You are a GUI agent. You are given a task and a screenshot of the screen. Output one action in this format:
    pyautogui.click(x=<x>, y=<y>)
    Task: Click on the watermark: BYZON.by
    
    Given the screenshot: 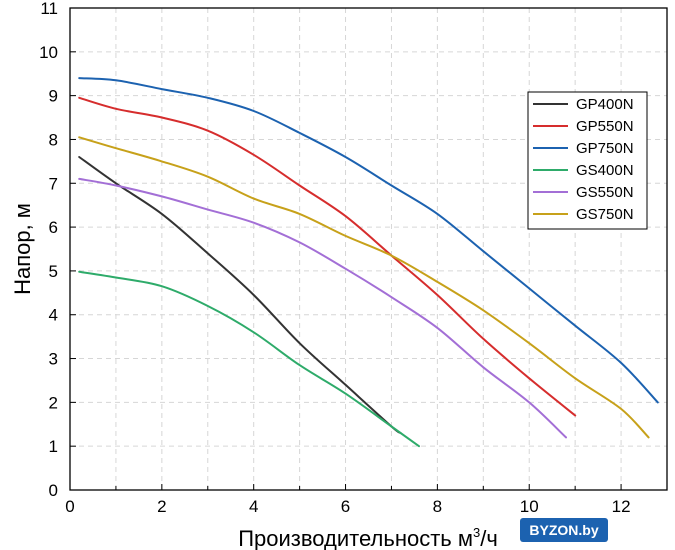 What is the action you would take?
    pyautogui.click(x=564, y=530)
    